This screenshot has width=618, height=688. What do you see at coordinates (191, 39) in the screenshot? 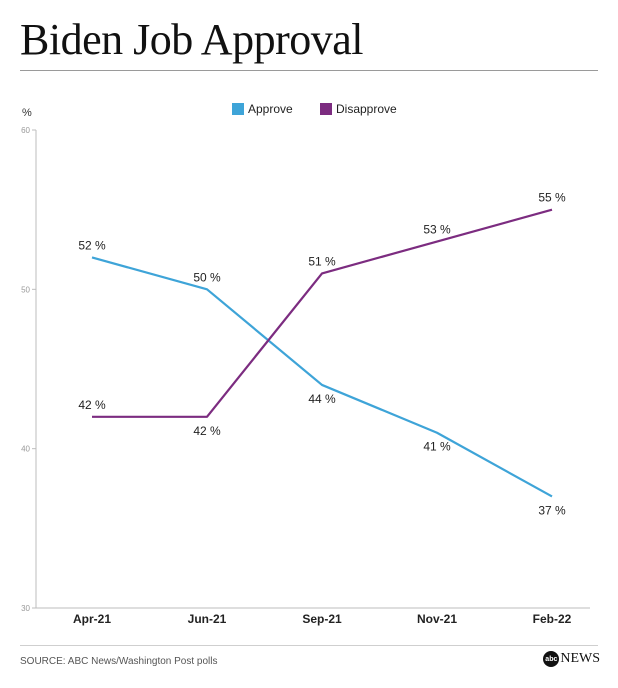
I see `chart-title: Biden Job Approval` at bounding box center [191, 39].